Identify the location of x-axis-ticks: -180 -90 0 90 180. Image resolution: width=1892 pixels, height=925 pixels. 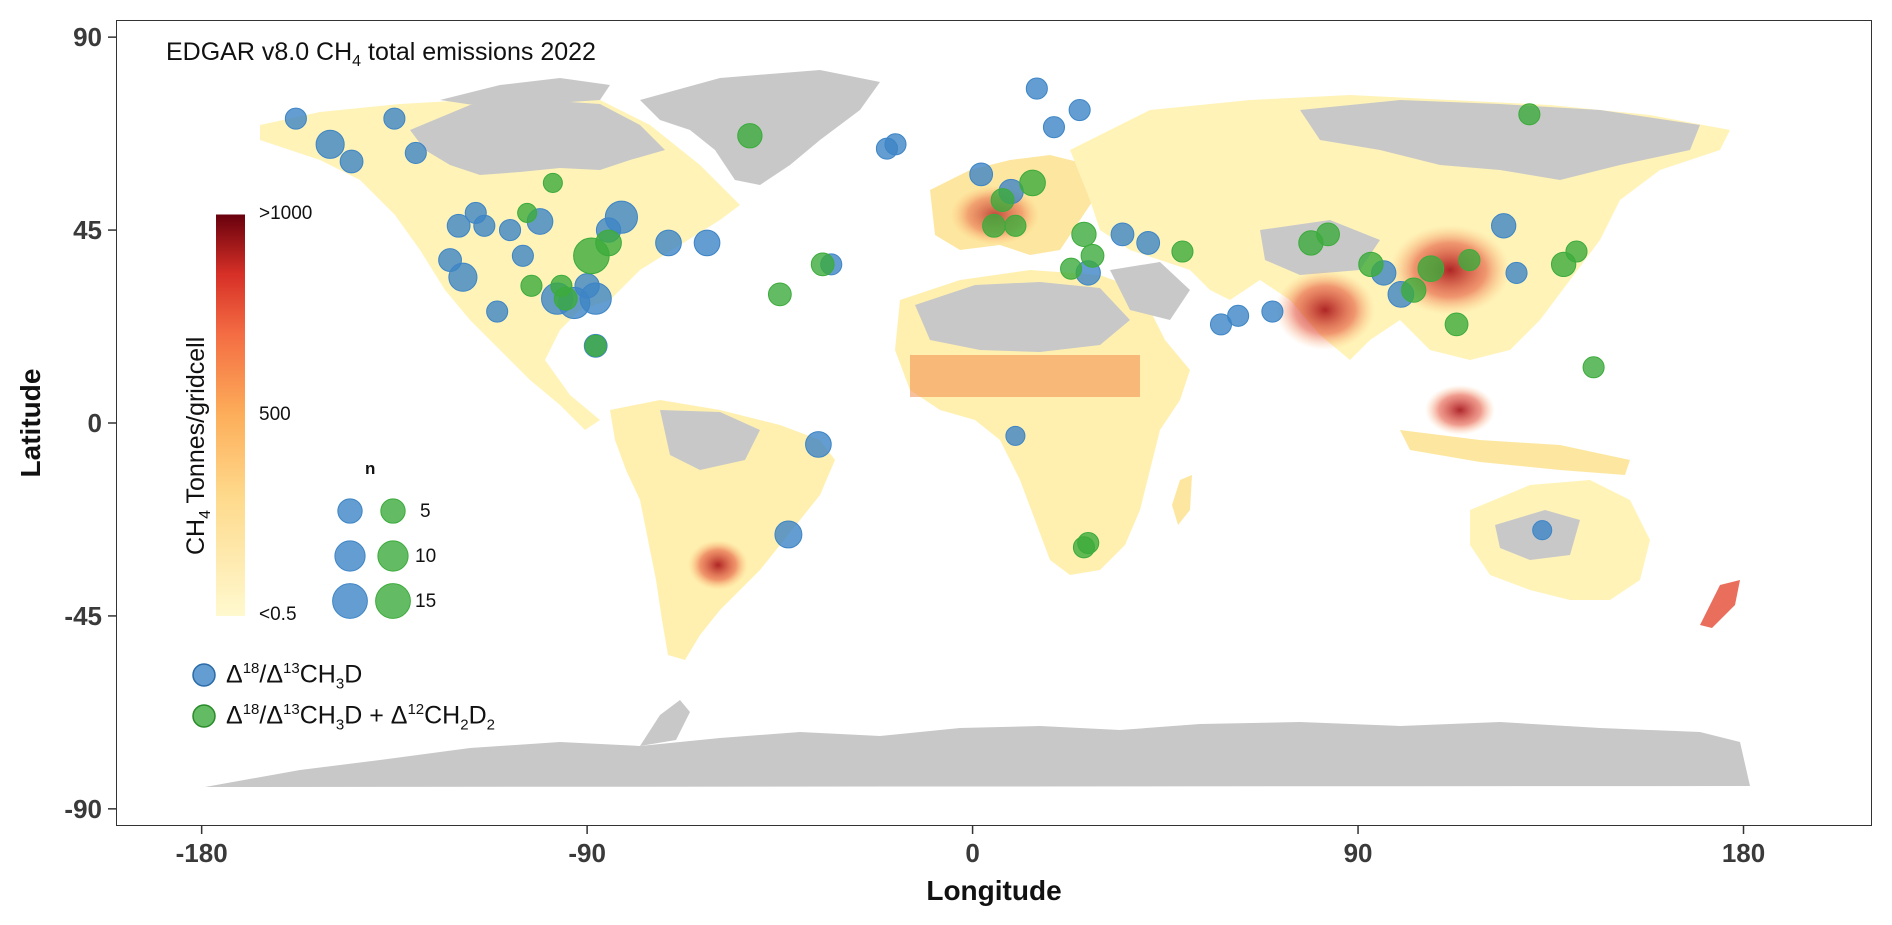
(970, 847).